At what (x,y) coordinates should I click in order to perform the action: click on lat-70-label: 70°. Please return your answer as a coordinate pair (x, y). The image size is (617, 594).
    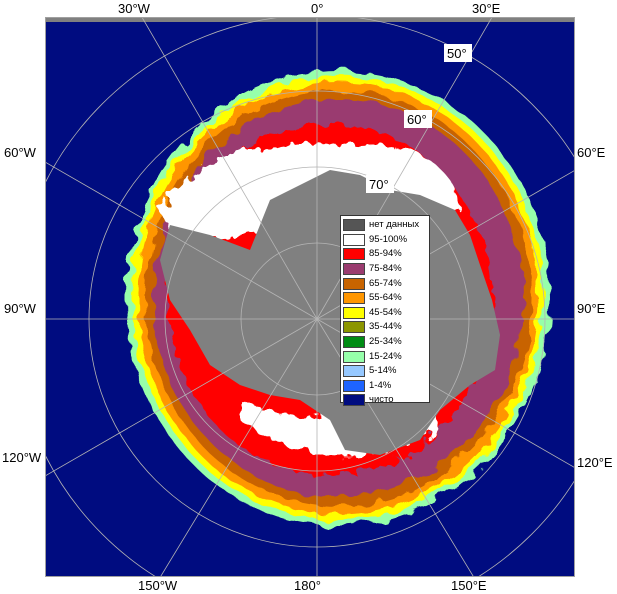
    Looking at the image, I should click on (379, 184).